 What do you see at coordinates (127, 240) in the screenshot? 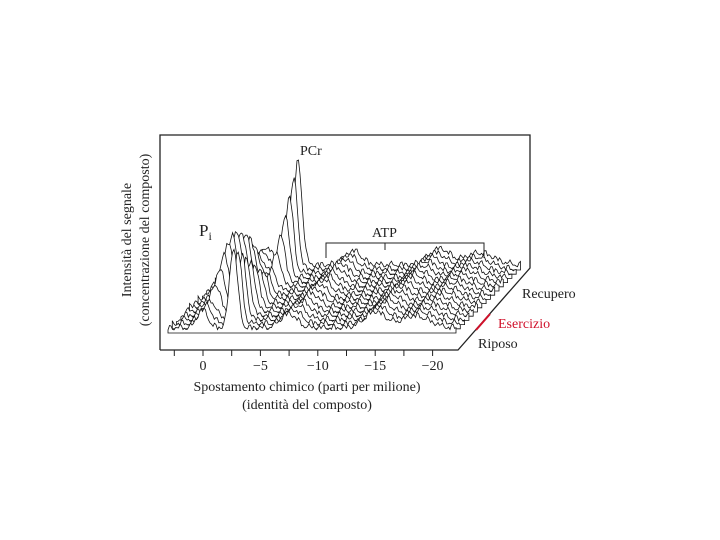
I see `y-axis-label: Intensità del segnale` at bounding box center [127, 240].